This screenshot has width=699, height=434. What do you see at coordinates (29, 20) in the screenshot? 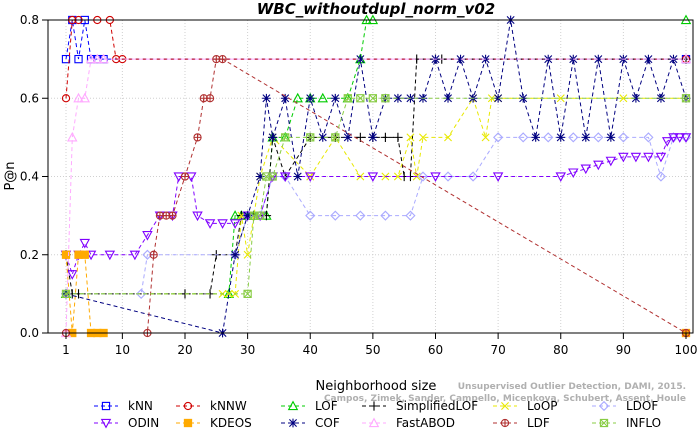
I see `y-tick-label-4: 0.8` at bounding box center [29, 20].